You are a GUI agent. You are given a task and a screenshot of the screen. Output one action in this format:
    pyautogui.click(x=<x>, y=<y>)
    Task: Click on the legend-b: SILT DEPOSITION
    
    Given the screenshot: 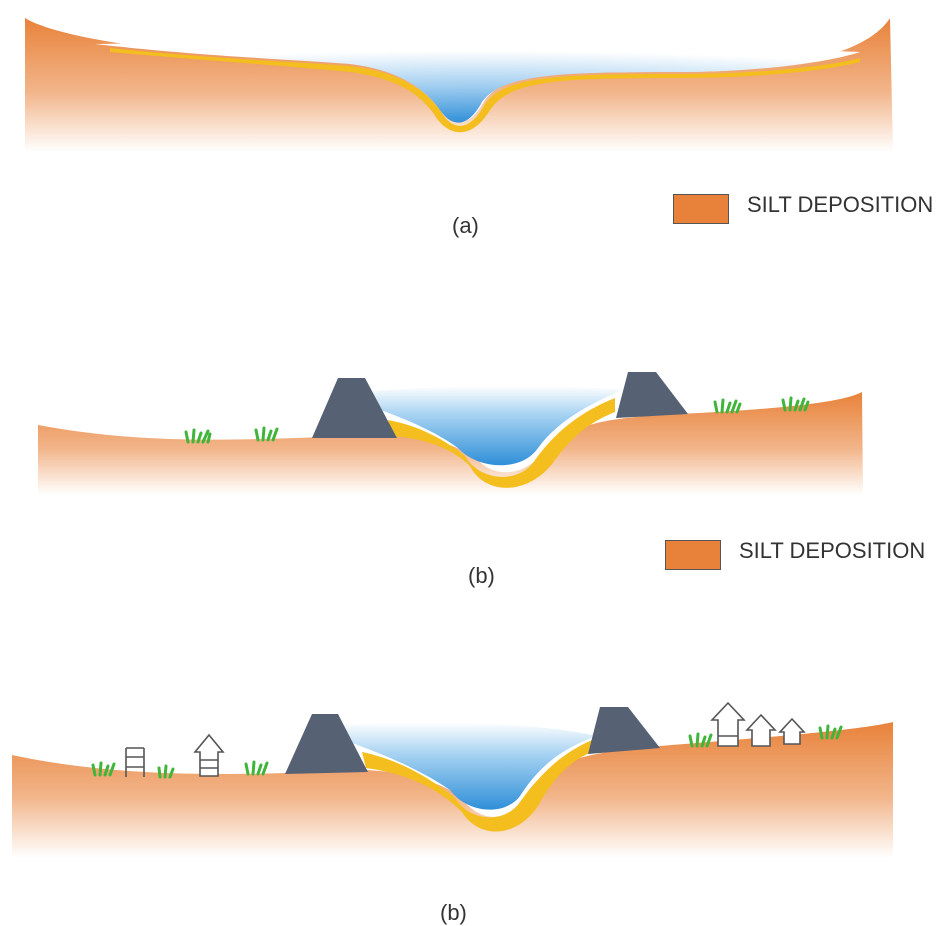 What is the action you would take?
    pyautogui.click(x=803, y=553)
    